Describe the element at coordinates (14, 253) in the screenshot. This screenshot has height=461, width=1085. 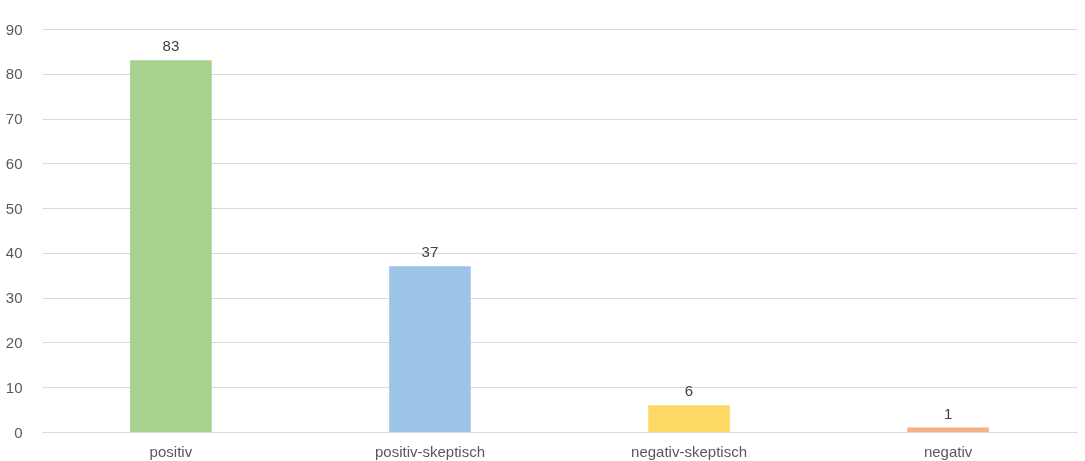
I see `y-tick-label: 40` at that location.